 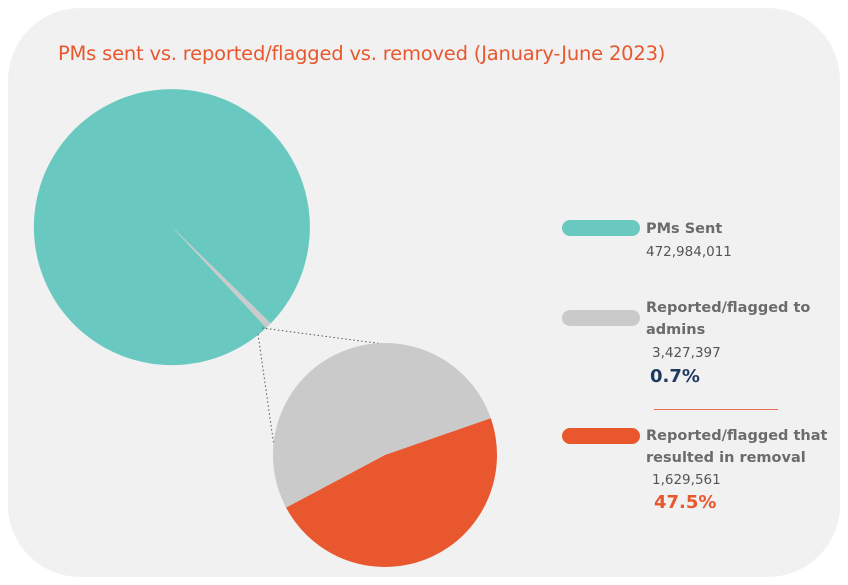 What do you see at coordinates (601, 318) in the screenshot?
I see `legend-swatch-reported` at bounding box center [601, 318].